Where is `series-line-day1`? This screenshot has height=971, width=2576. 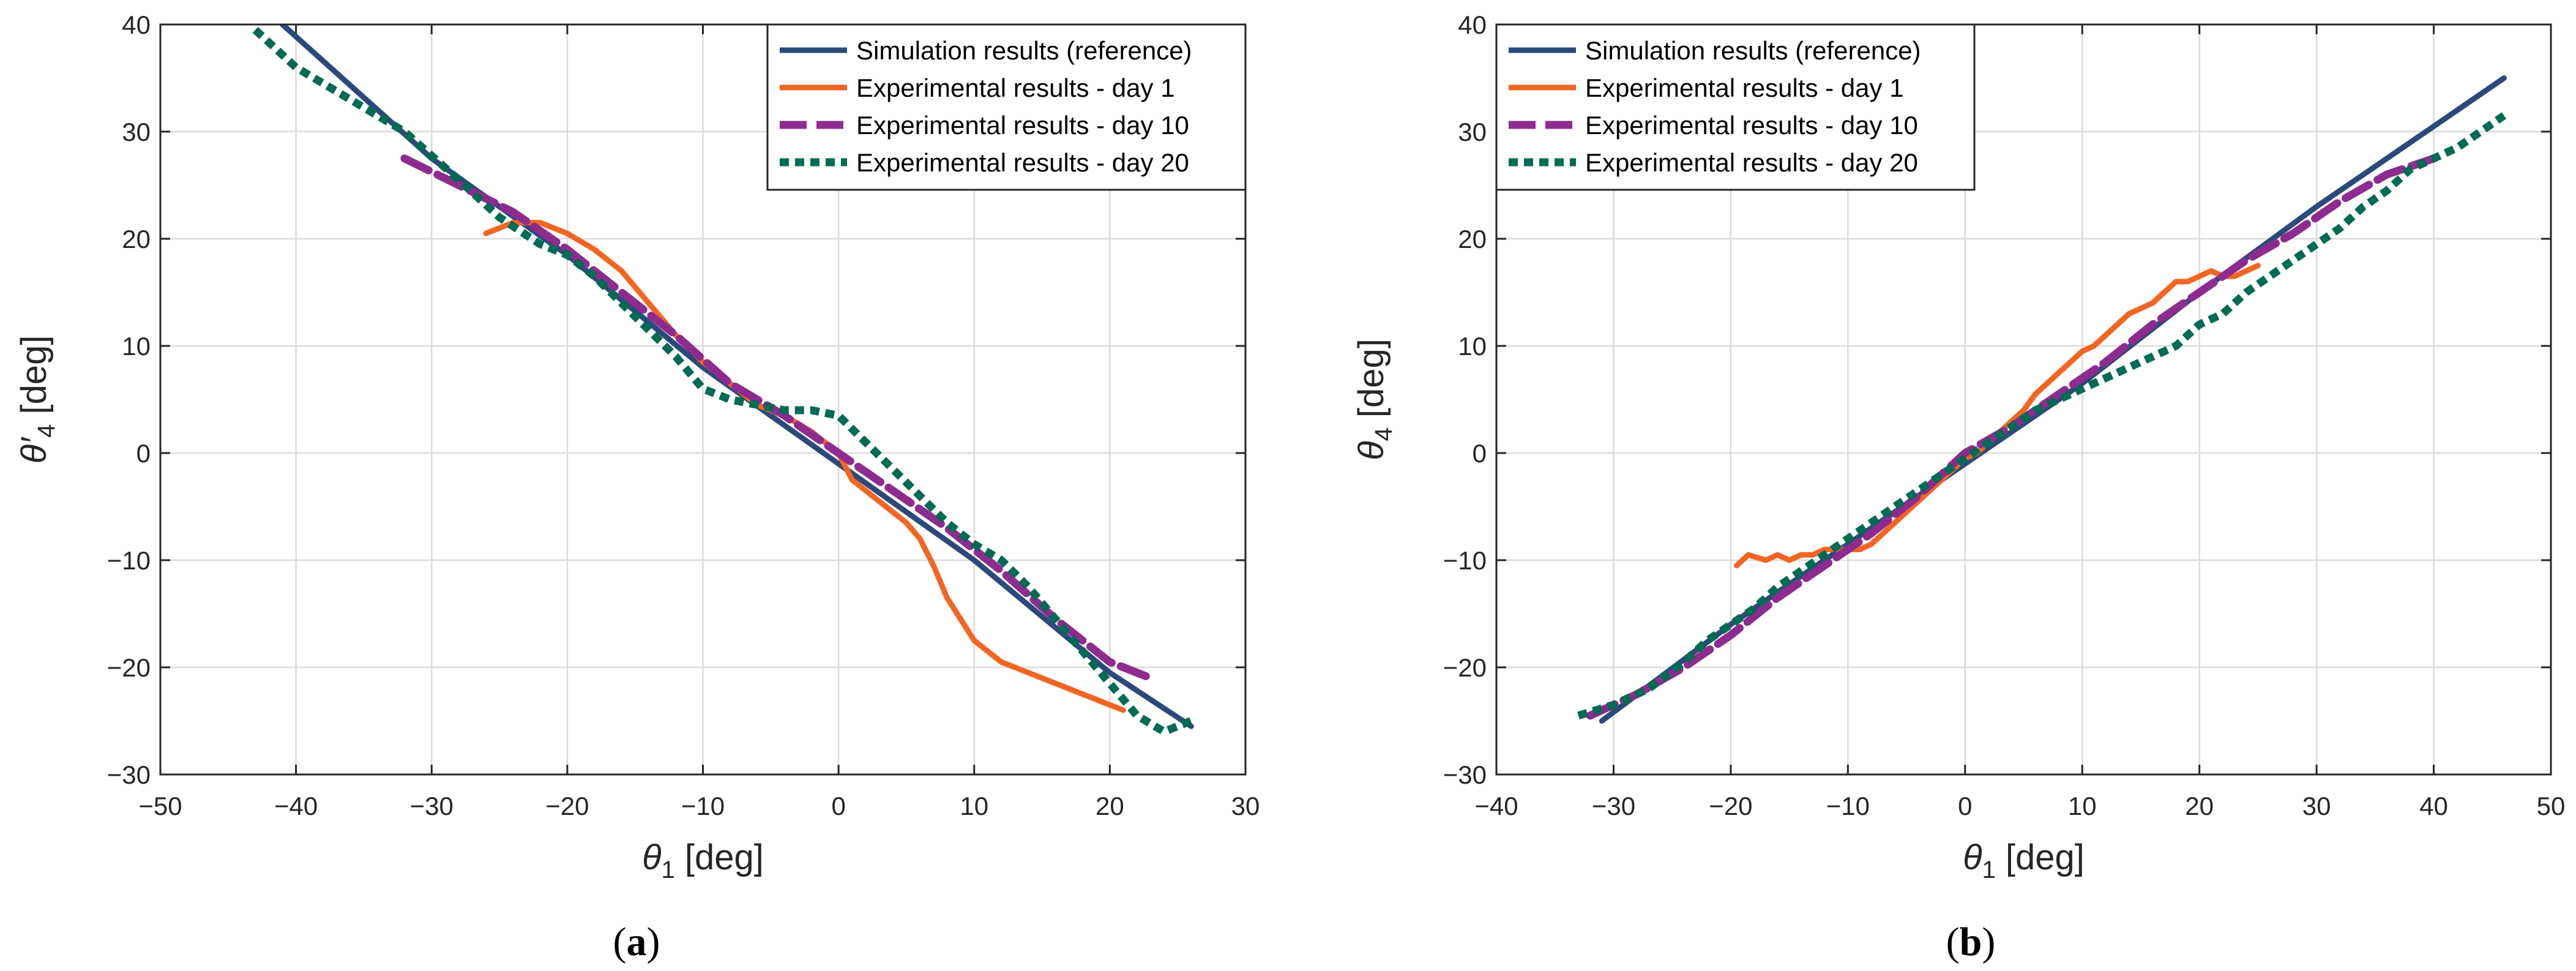
series-line-day1 is located at coordinates (805, 466).